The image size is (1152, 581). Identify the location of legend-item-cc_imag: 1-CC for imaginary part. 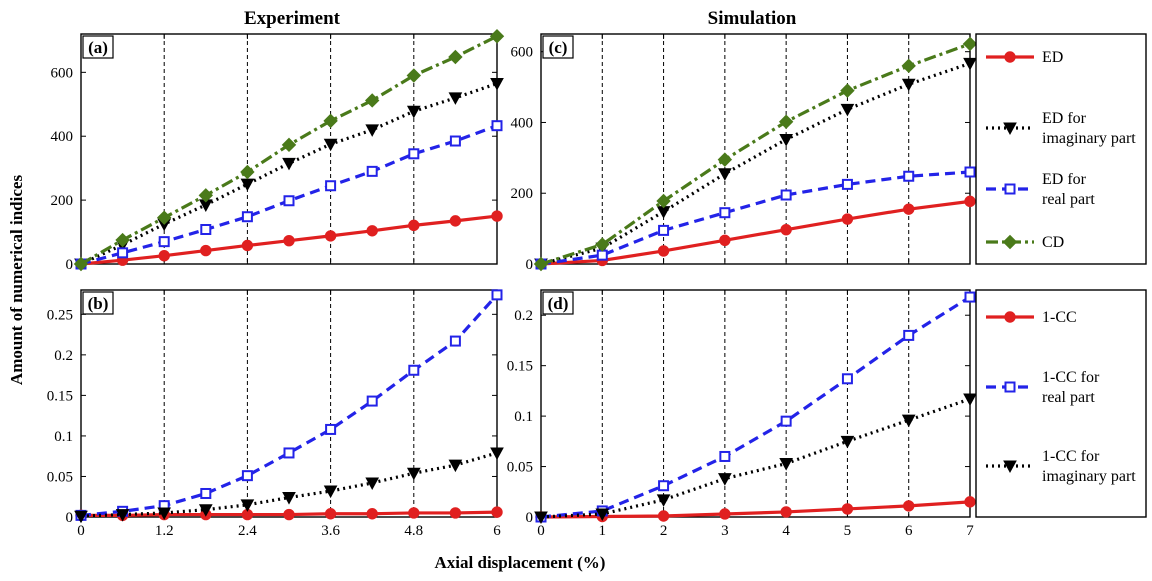
(1061, 466).